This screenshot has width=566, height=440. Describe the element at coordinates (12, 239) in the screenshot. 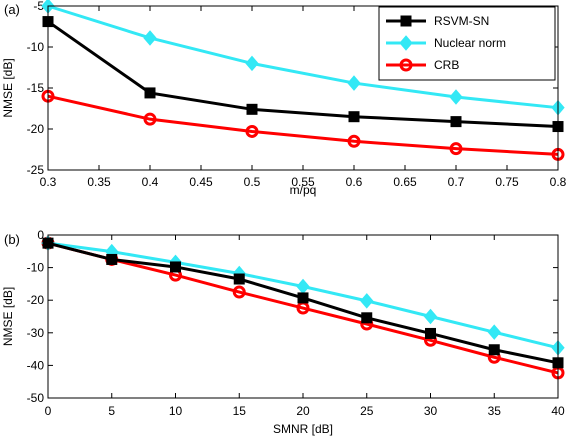

I see `panel-b-label: (b)` at that location.